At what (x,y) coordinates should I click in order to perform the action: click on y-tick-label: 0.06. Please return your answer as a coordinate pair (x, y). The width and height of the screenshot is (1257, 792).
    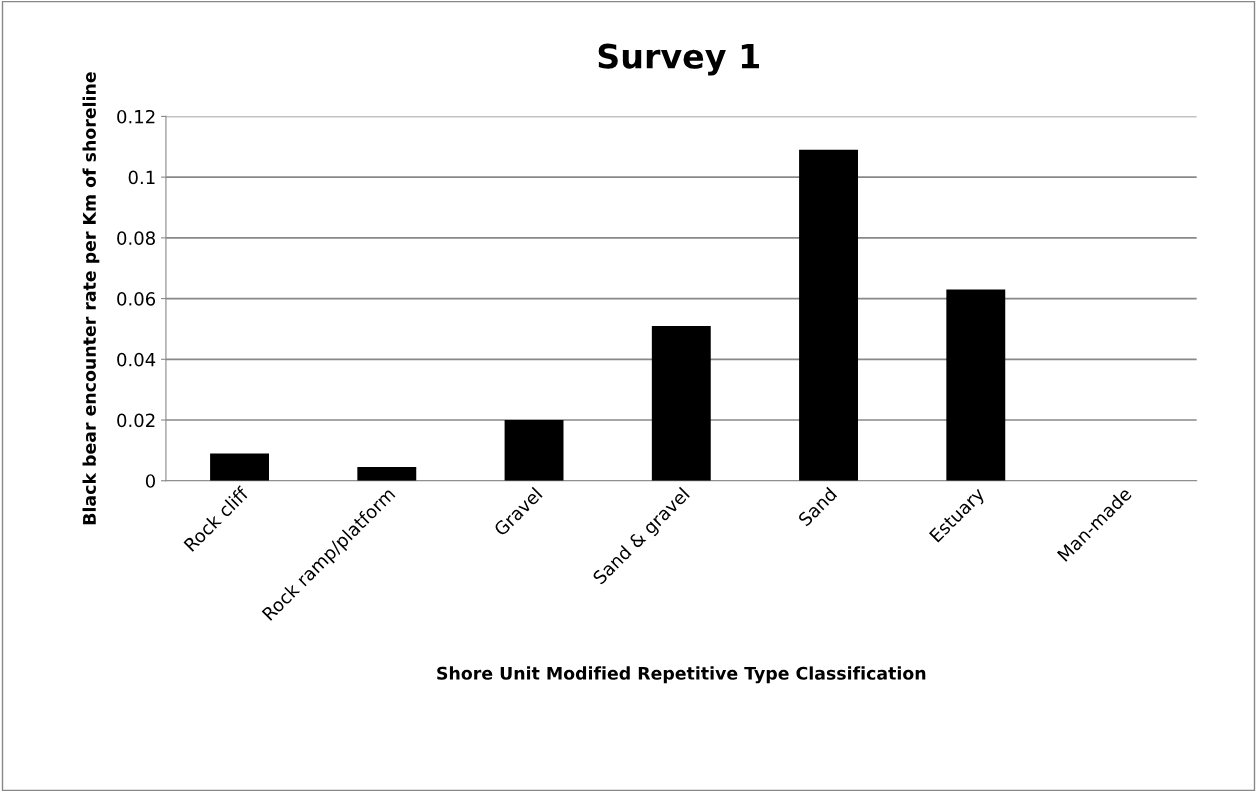
    Looking at the image, I should click on (136, 299).